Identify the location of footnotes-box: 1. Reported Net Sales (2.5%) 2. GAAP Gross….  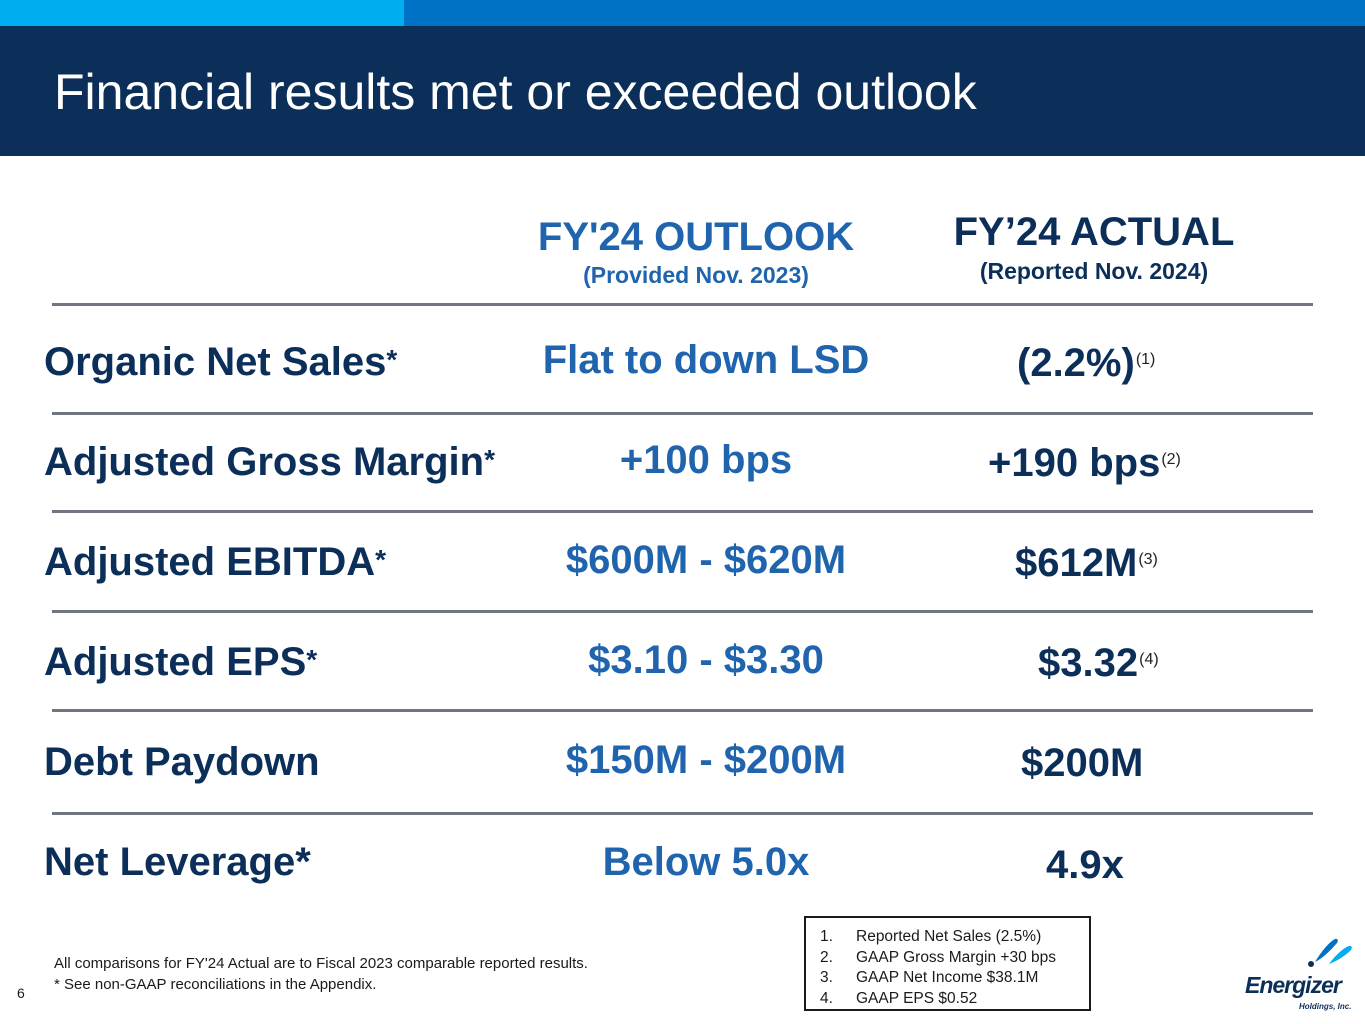
(947, 963).